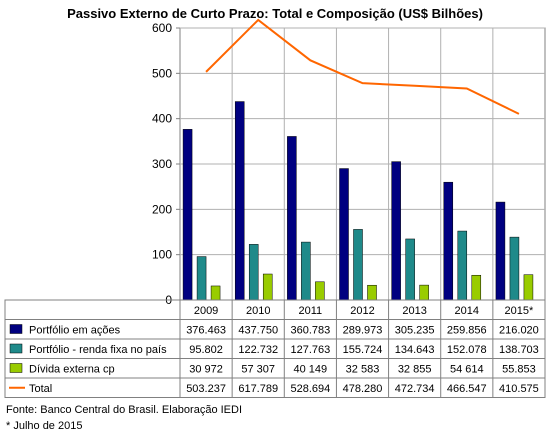  Describe the element at coordinates (363, 370) in the screenshot. I see `data-label: 32 583` at that location.